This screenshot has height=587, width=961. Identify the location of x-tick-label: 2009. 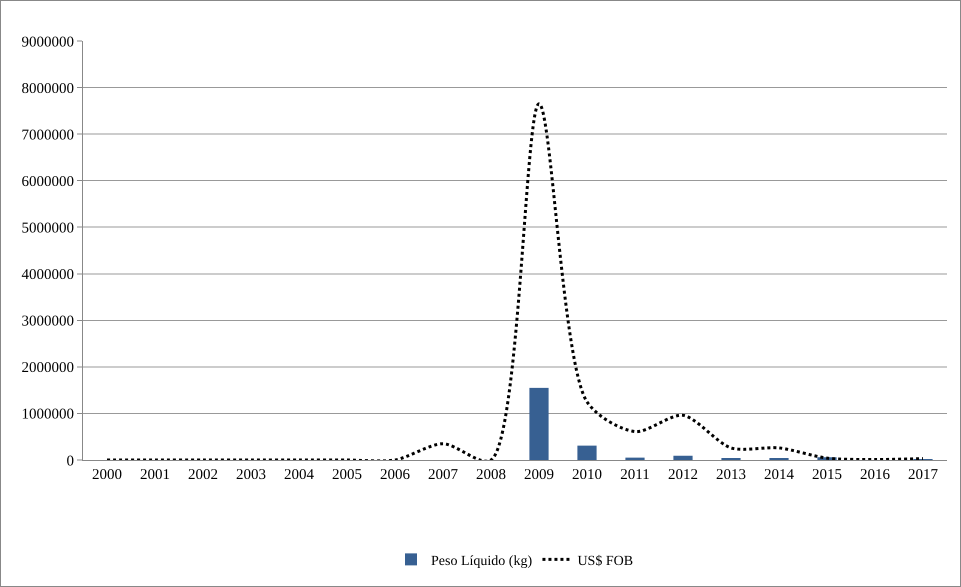
(539, 475).